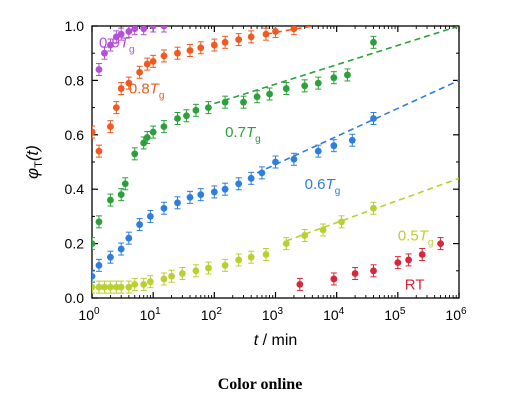 The height and width of the screenshot is (404, 520). I want to click on x-tick-label: 10⁴, so click(334, 314).